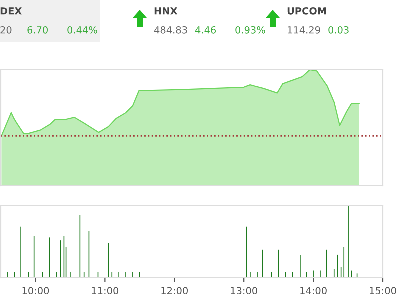 The width and height of the screenshot is (400, 300). I want to click on text: HNX, so click(166, 11).